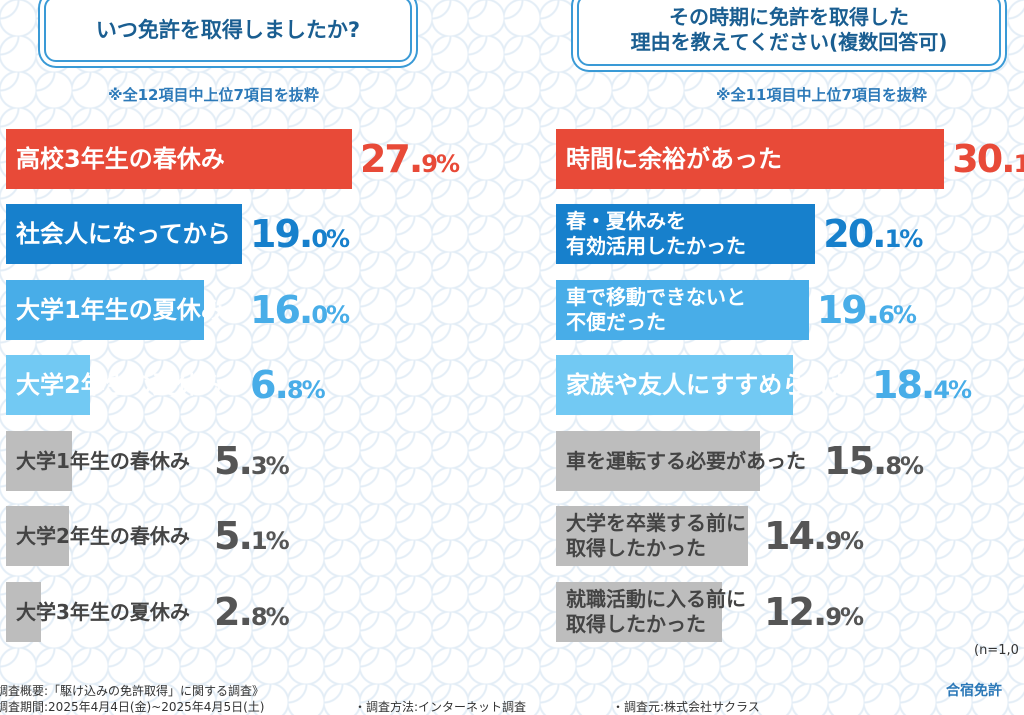  What do you see at coordinates (636, 548) in the screenshot?
I see `right-label-6-line-2: 取得したかった` at bounding box center [636, 548].